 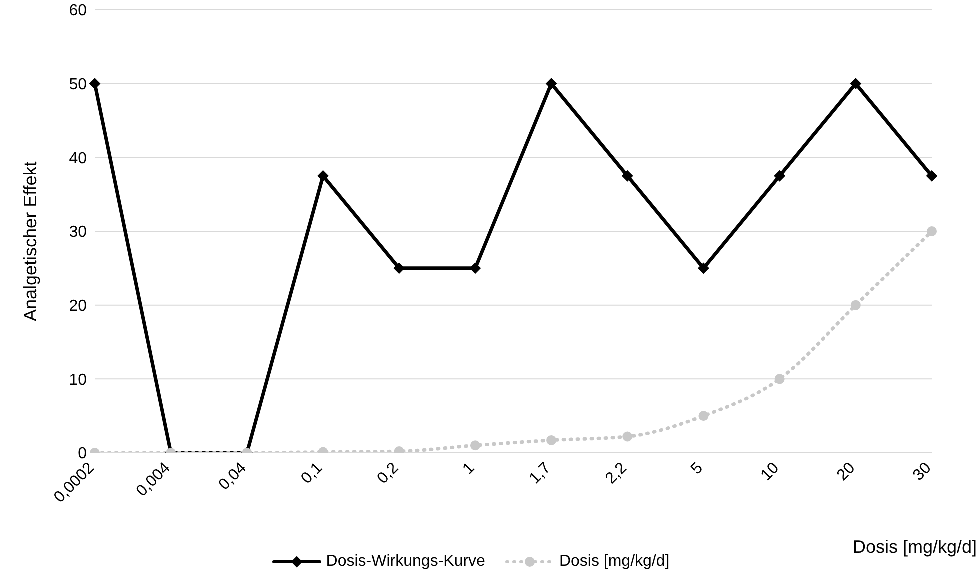 What do you see at coordinates (846, 472) in the screenshot?
I see `x-tick-label: 20` at bounding box center [846, 472].